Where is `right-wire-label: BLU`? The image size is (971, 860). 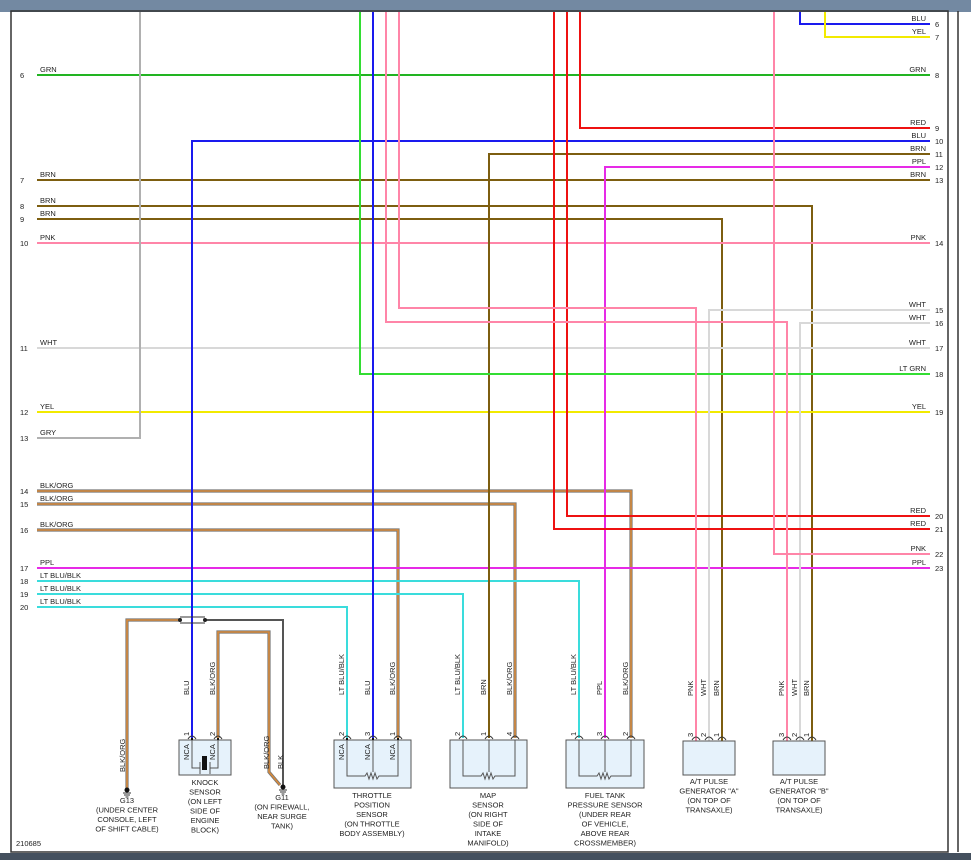
right-wire-label: BLU is located at coordinates (918, 18).